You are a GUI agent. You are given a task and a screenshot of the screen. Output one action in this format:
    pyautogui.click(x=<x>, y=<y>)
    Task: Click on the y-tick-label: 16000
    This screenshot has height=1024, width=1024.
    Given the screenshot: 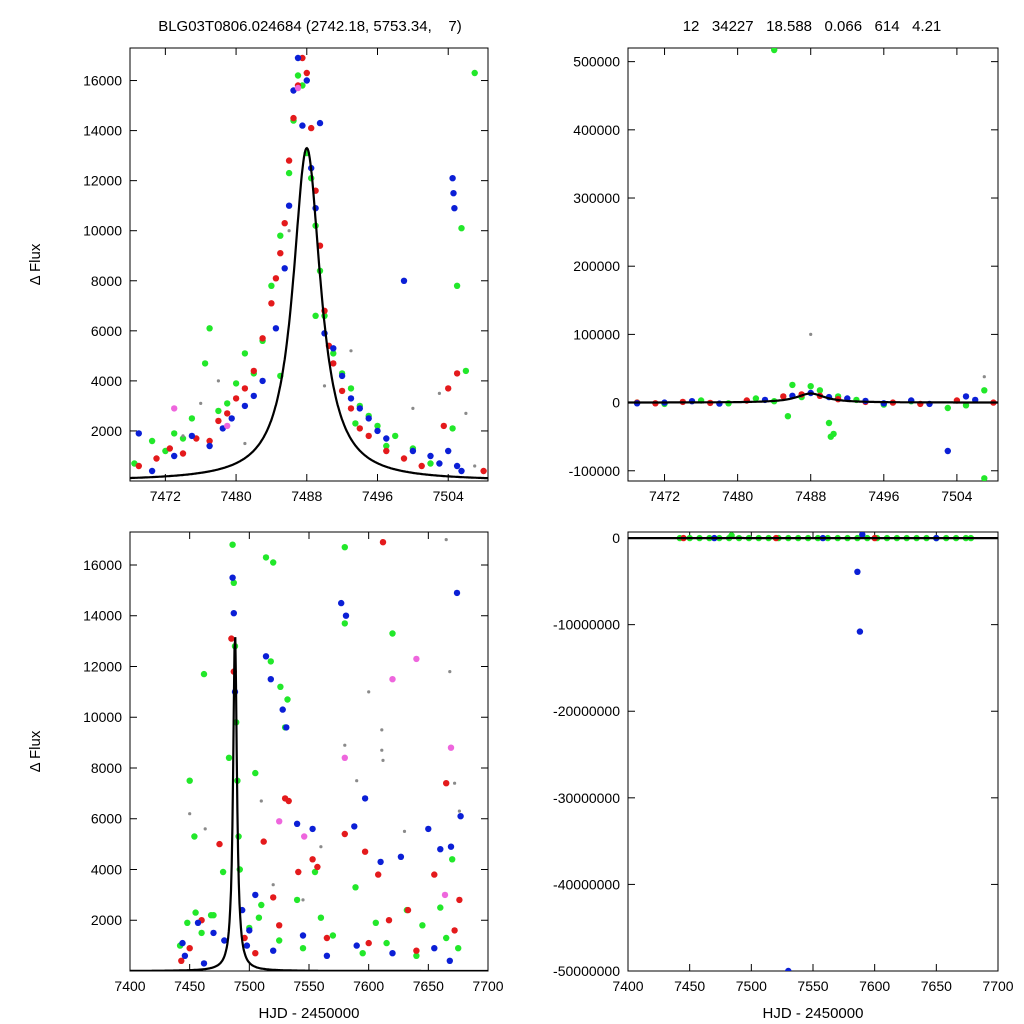 What is the action you would take?
    pyautogui.click(x=102, y=565)
    